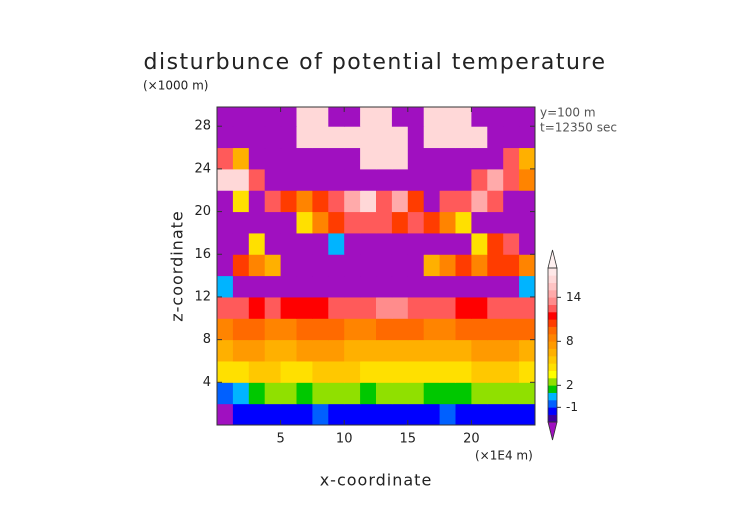 The width and height of the screenshot is (752, 532). Describe the element at coordinates (375, 62) in the screenshot. I see `chart-title: disturbunce of potential temperature` at that location.